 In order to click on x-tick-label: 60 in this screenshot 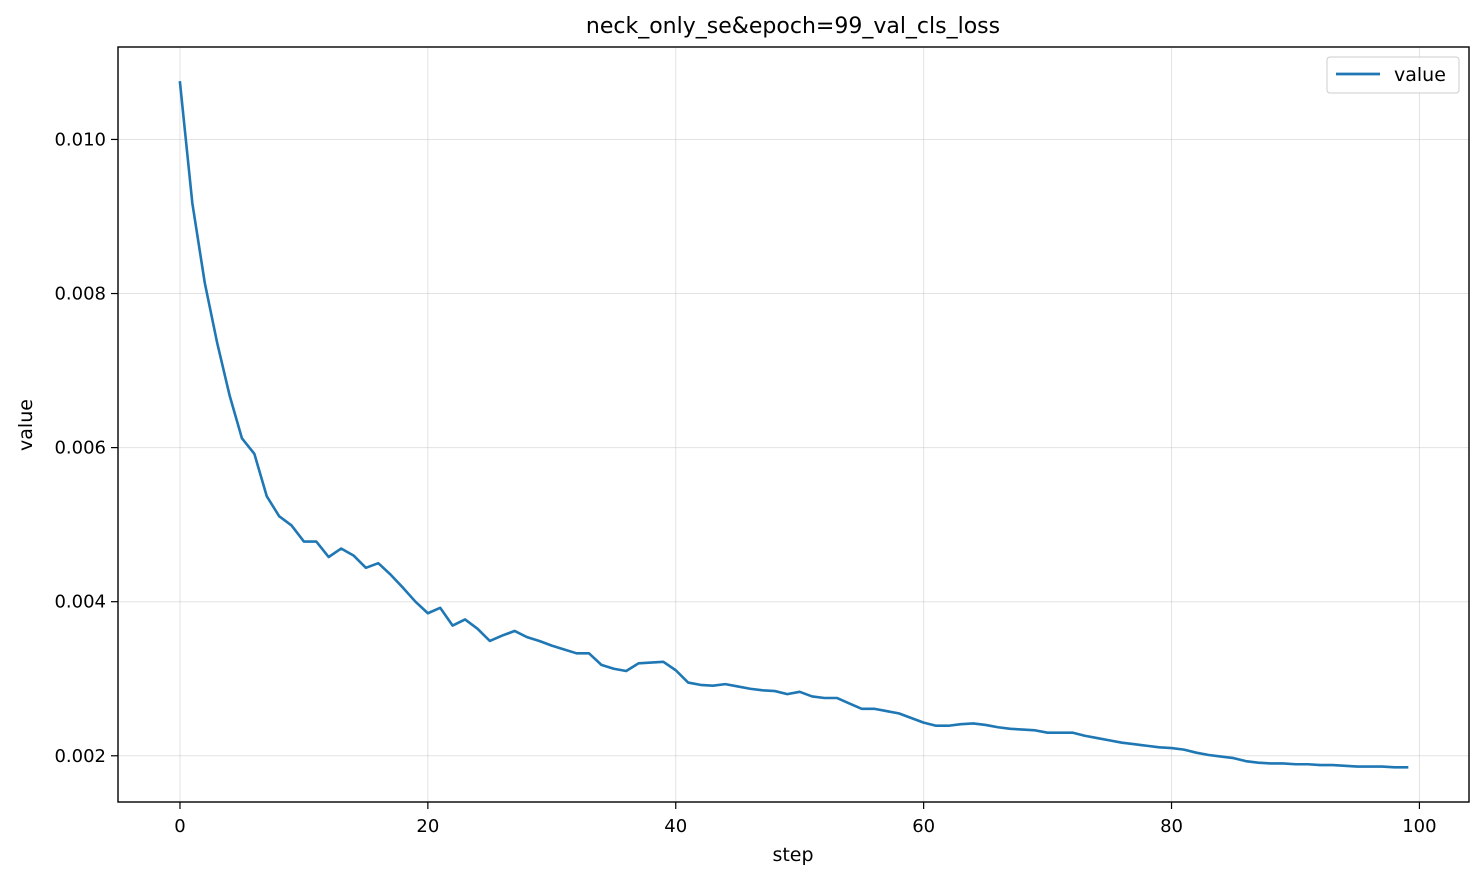, I will do `click(923, 826)`.